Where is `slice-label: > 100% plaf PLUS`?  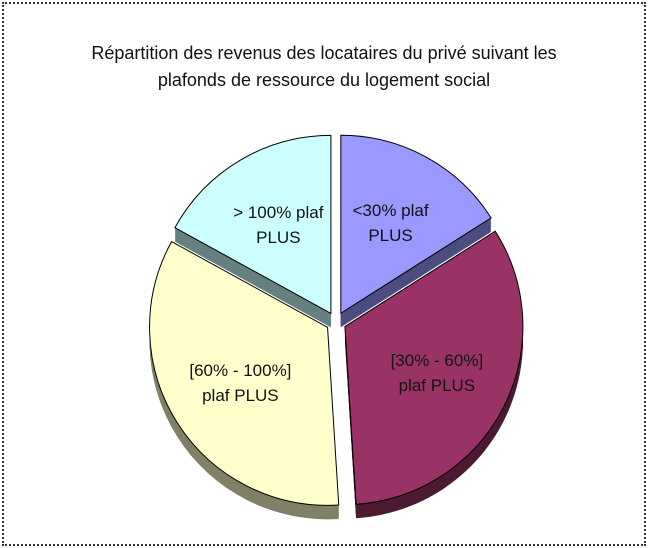
slice-label: > 100% plaf PLUS is located at coordinates (278, 224).